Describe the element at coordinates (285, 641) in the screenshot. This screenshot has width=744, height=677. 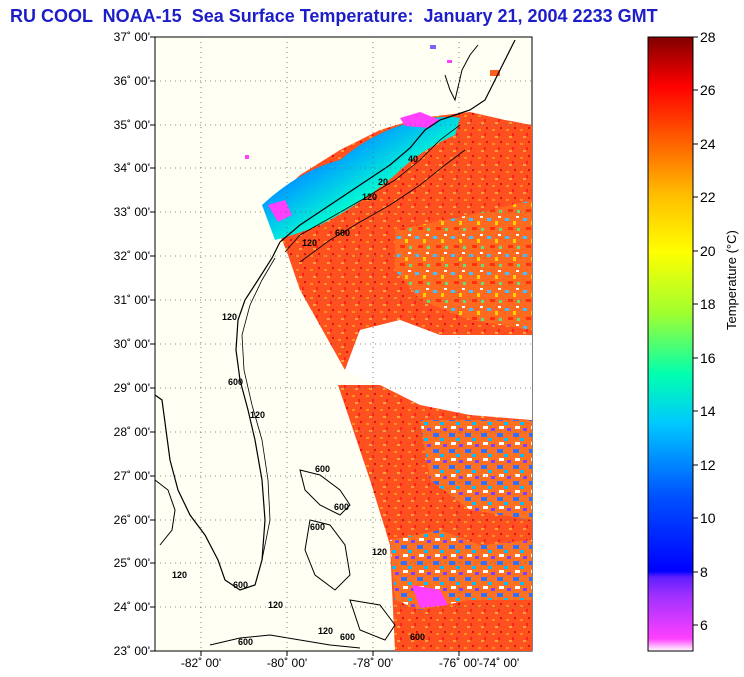
I see `cuba-coastline` at that location.